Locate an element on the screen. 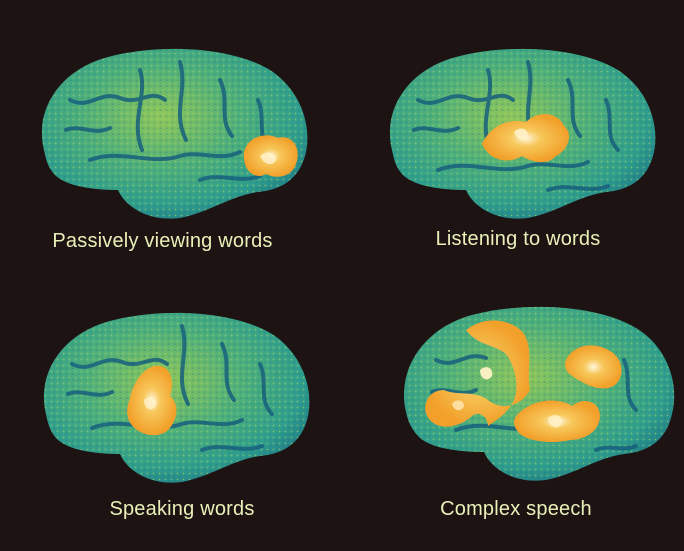 This screenshot has width=684, height=551. brain-scan-temporal-activation is located at coordinates (522, 133).